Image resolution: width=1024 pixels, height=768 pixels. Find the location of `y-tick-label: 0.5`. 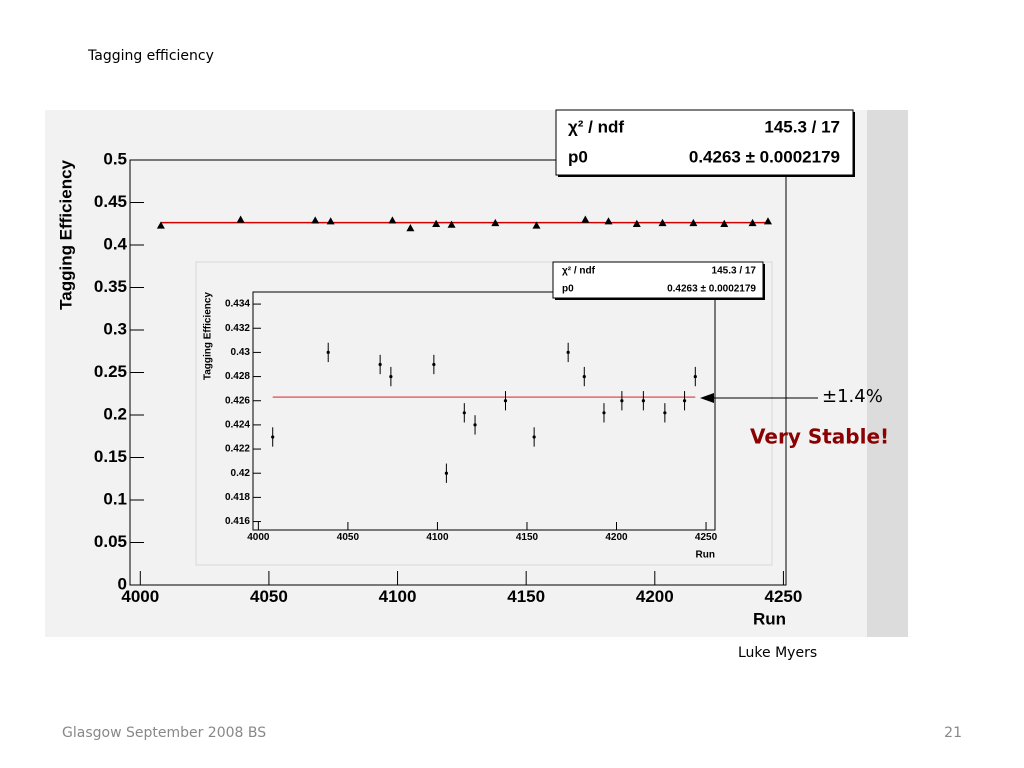

y-tick-label: 0.5 is located at coordinates (115, 158).